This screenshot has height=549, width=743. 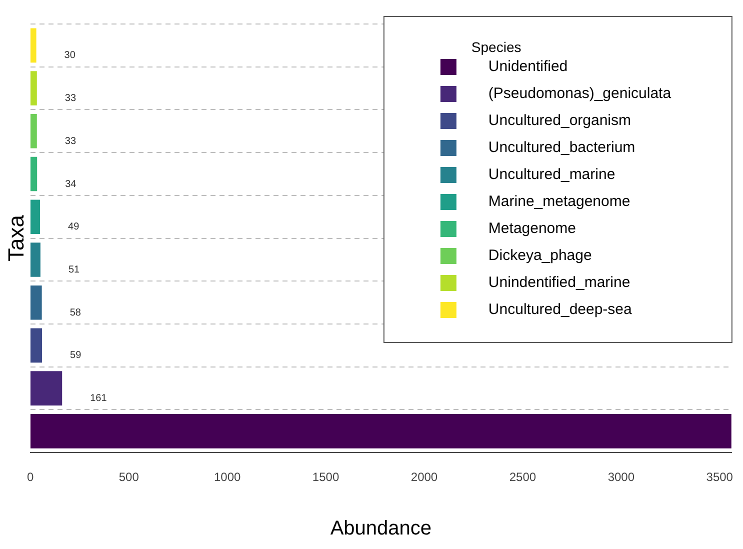 What do you see at coordinates (99, 398) in the screenshot?
I see `data-label: 161` at bounding box center [99, 398].